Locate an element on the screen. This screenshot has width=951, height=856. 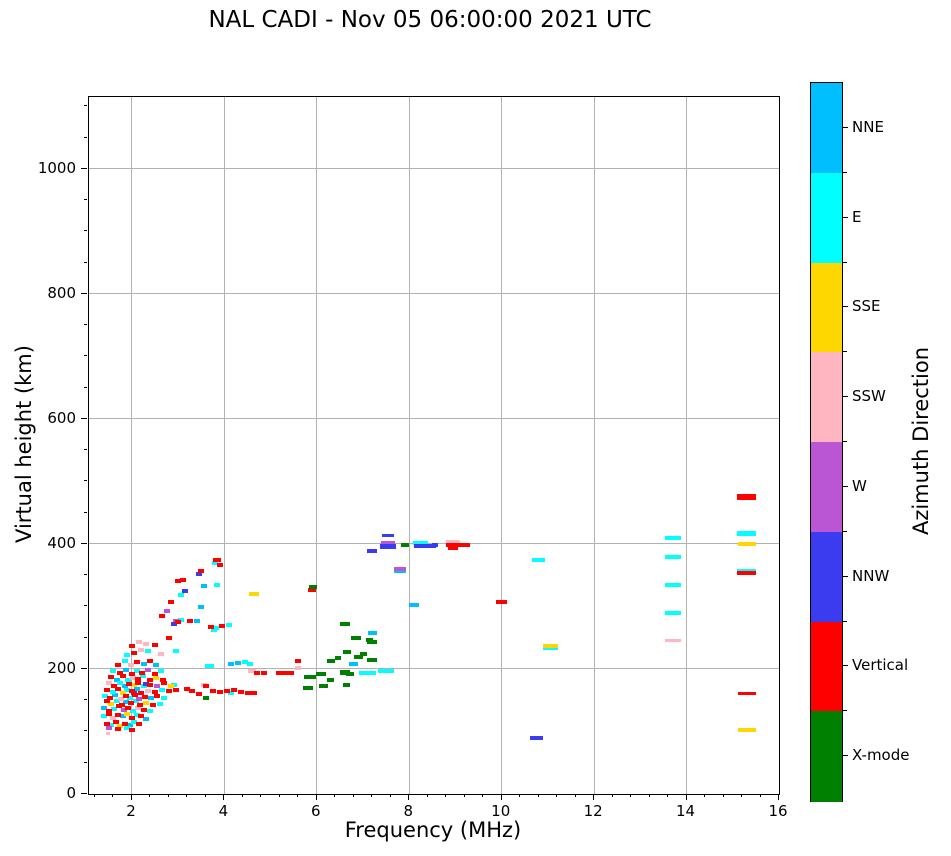
x-tick-label: 12 is located at coordinates (593, 811).